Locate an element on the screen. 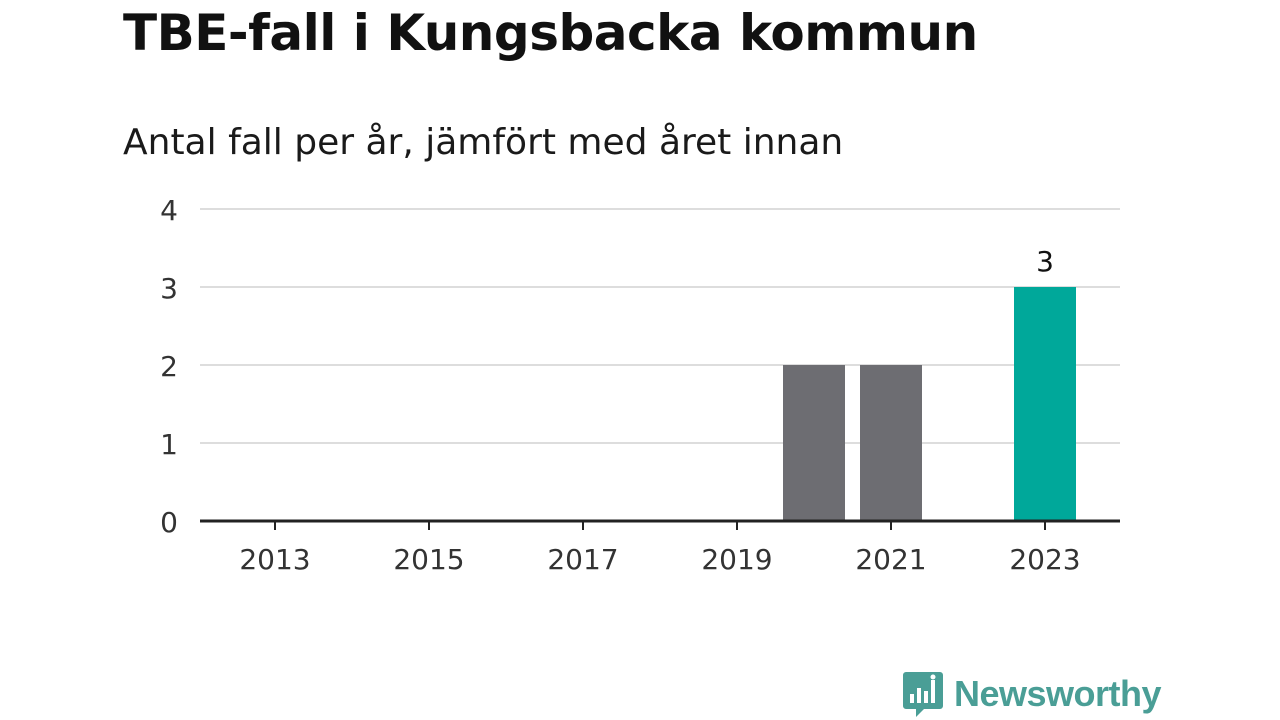  x-tick-label: 2021 is located at coordinates (890, 559).